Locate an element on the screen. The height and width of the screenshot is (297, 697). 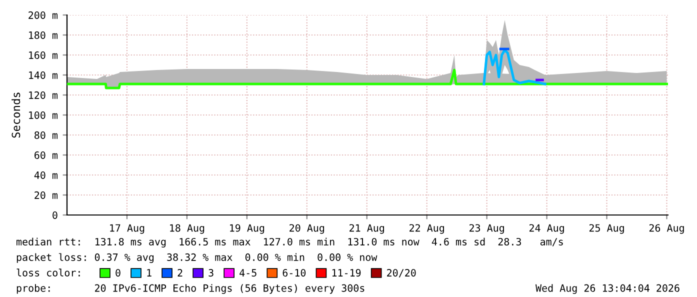
x-tick-label: 19 Aug is located at coordinates (247, 229).